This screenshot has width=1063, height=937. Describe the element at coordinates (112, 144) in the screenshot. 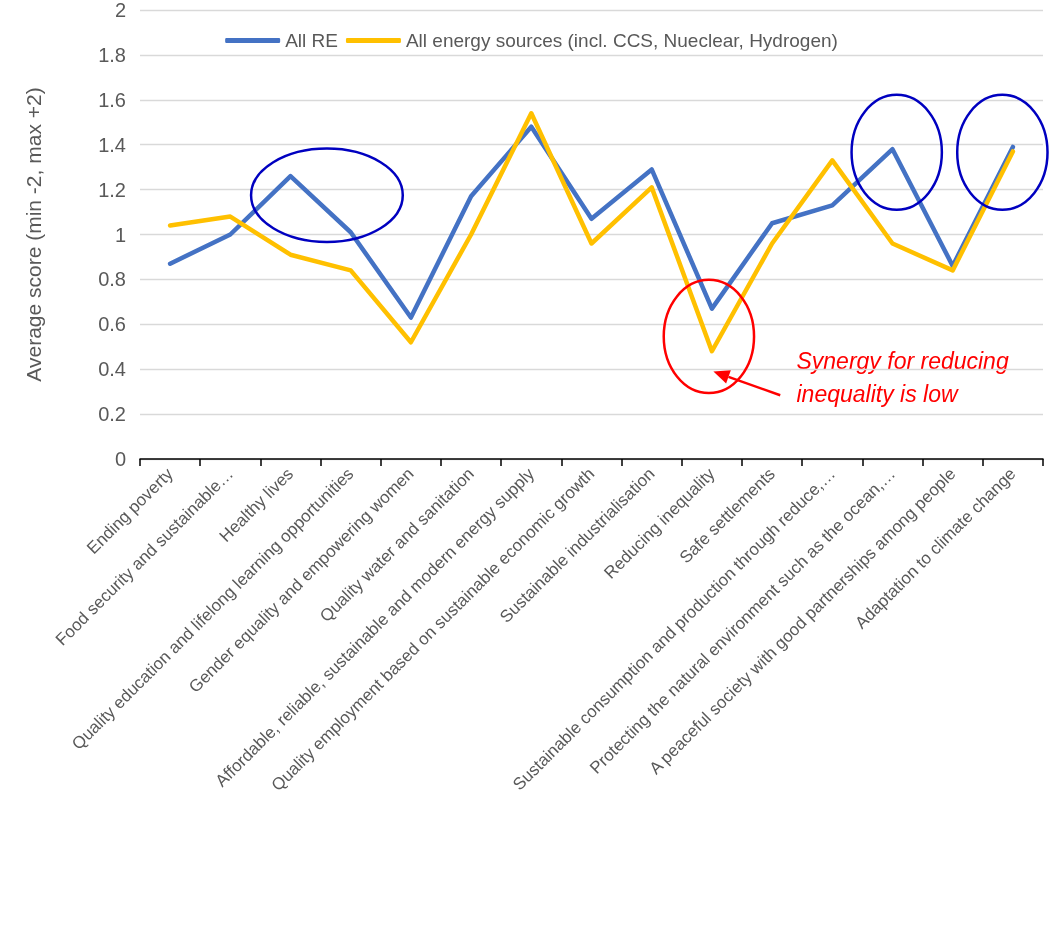

I see `y-tick-label: 1.4` at that location.